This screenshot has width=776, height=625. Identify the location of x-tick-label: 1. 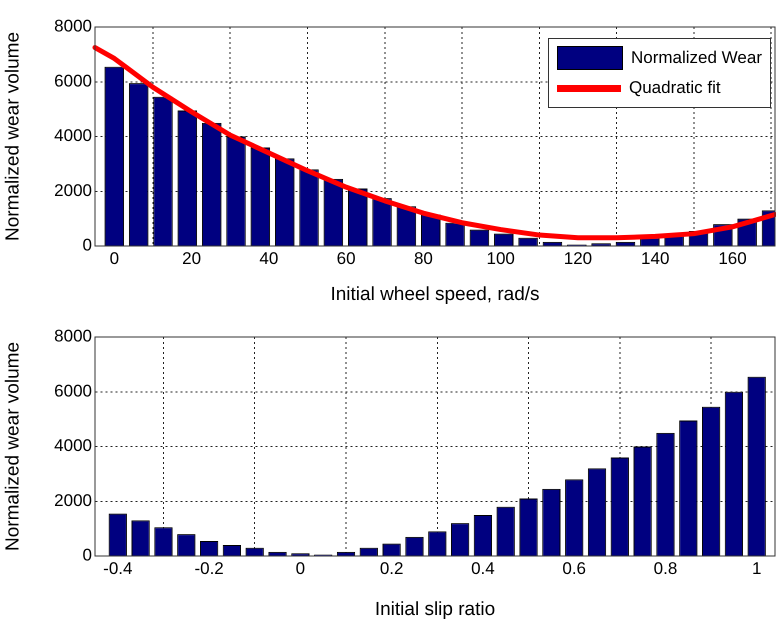
(757, 568).